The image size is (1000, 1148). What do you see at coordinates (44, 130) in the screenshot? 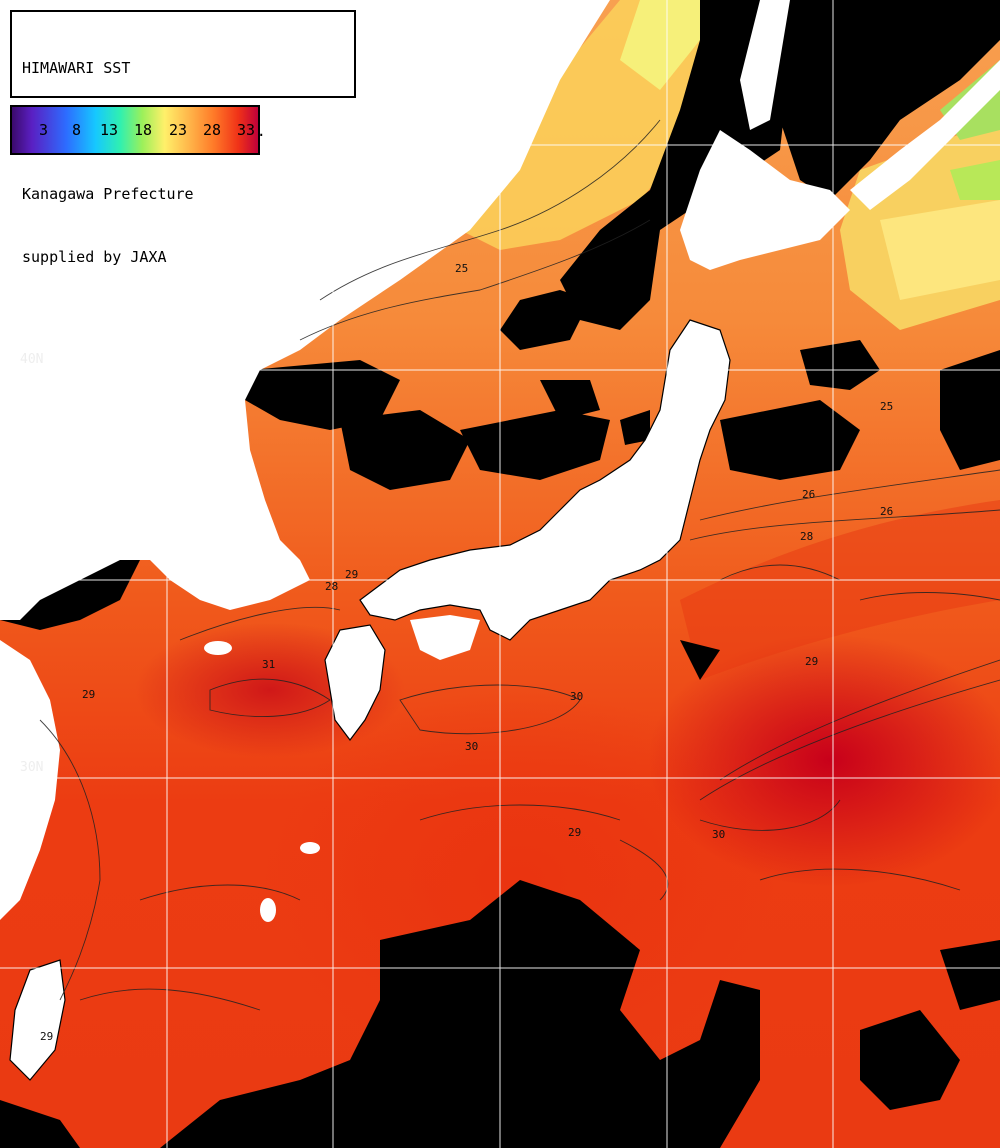
I see `colorbar-tick: 3` at bounding box center [44, 130].